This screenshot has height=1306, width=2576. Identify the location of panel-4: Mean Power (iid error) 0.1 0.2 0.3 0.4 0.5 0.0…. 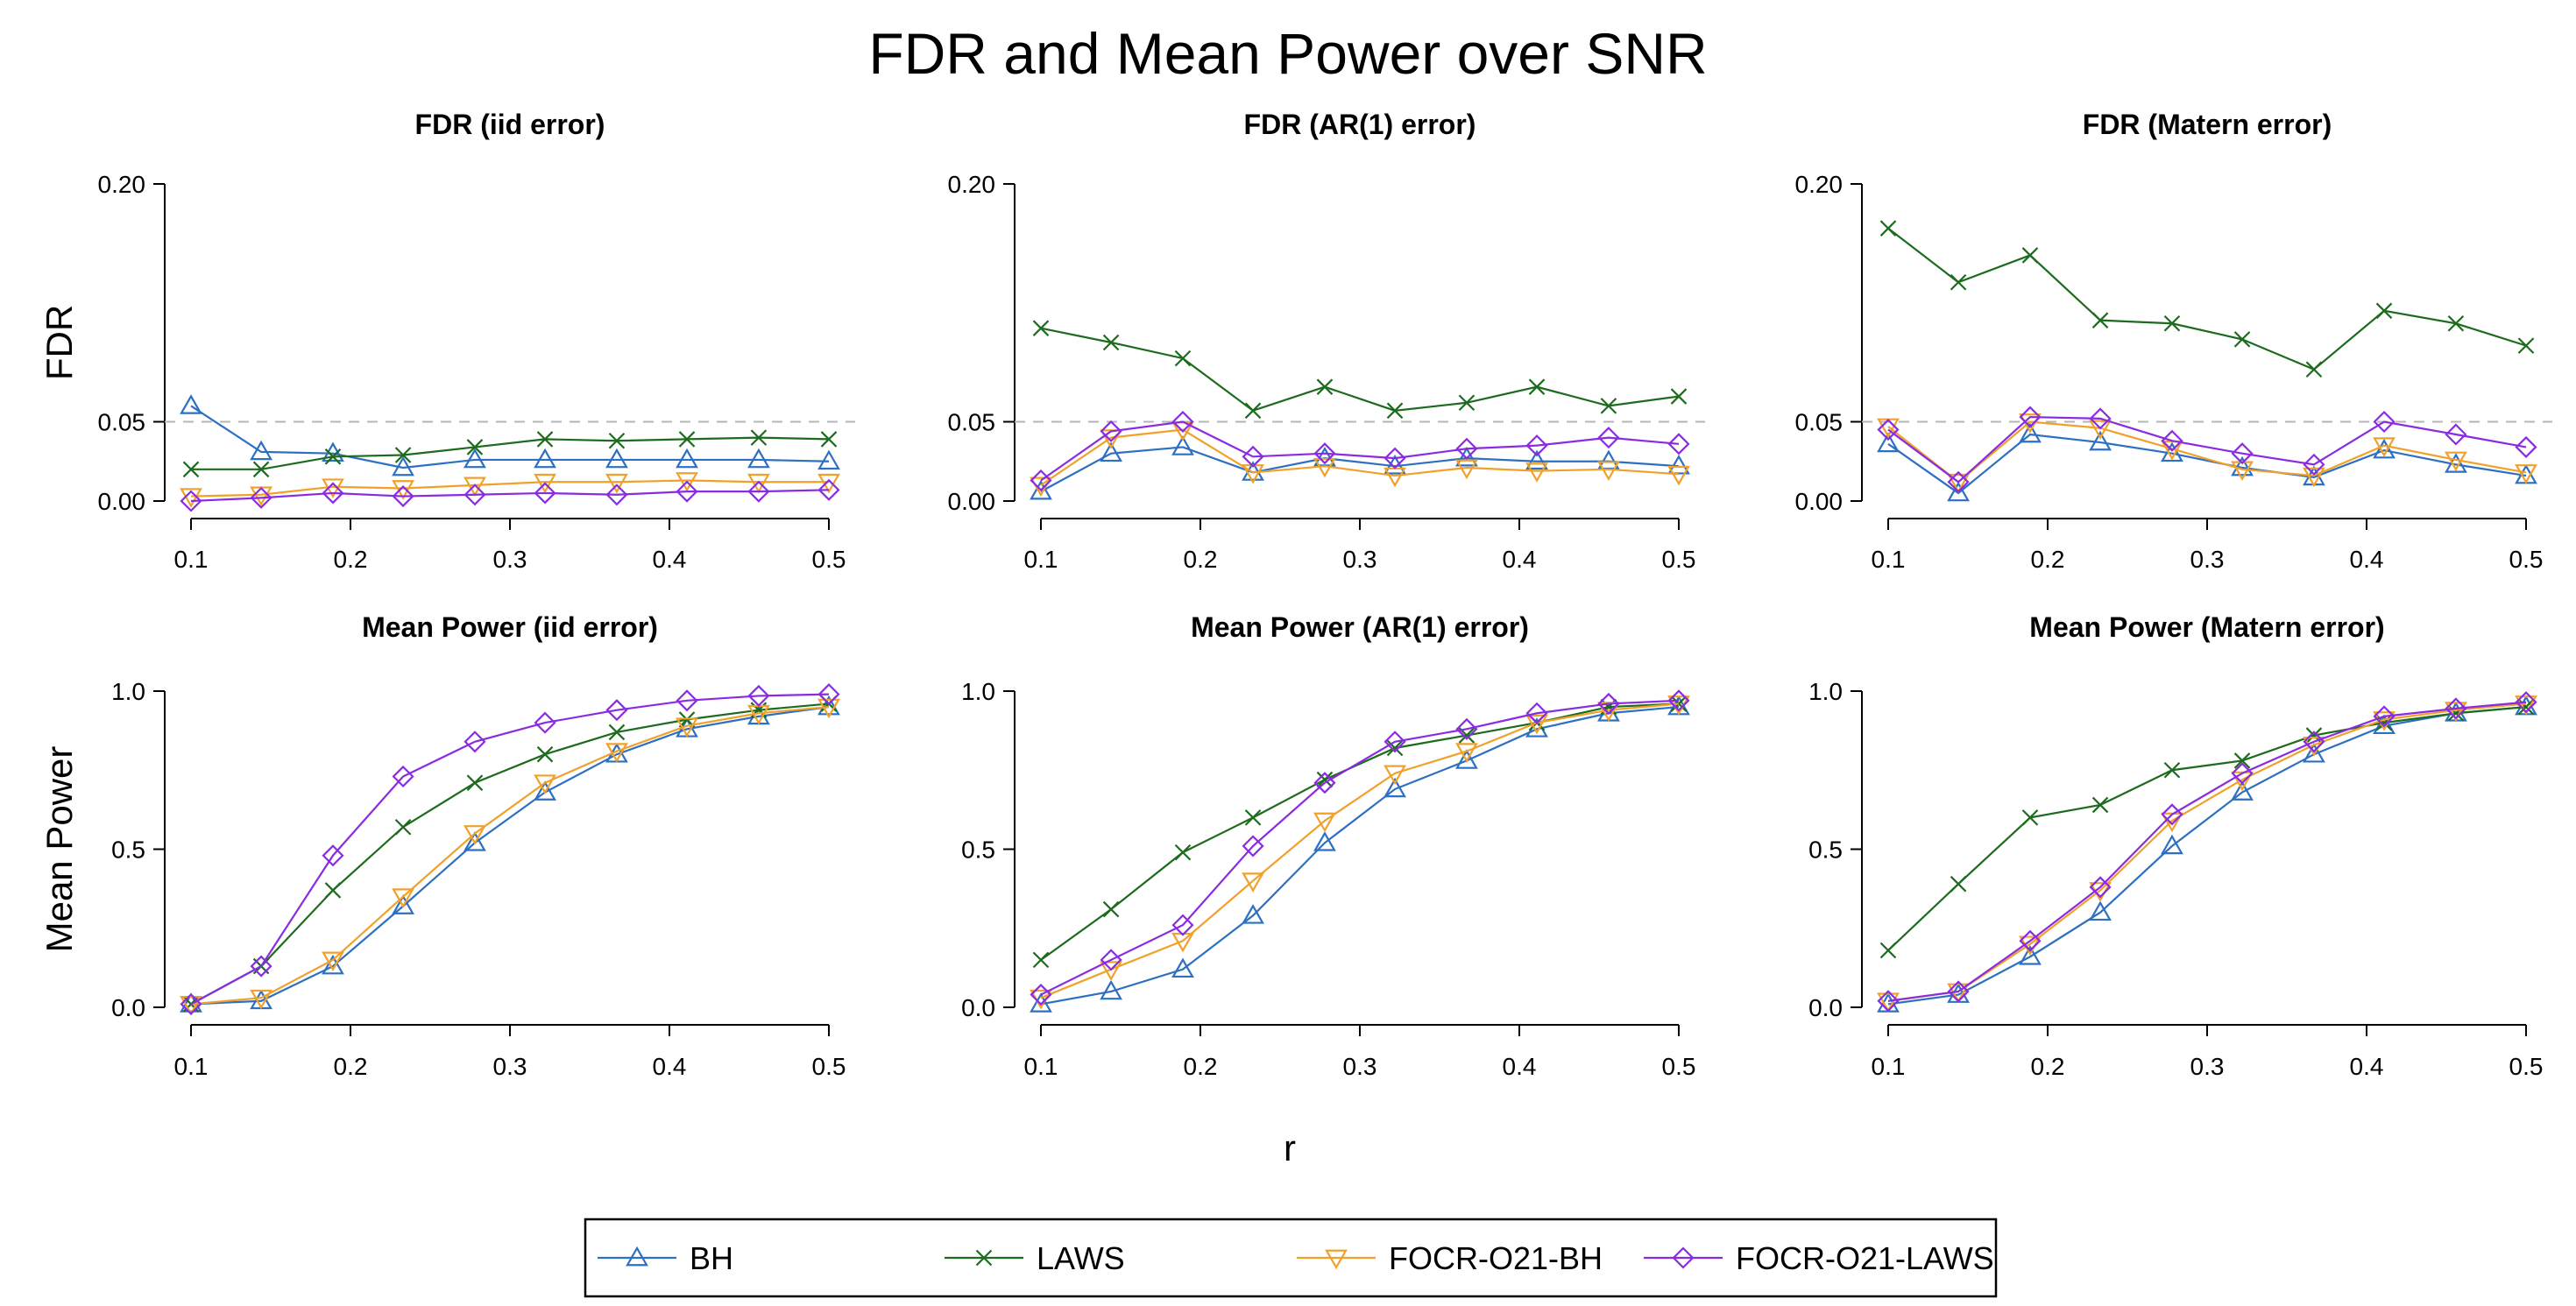
(442, 845).